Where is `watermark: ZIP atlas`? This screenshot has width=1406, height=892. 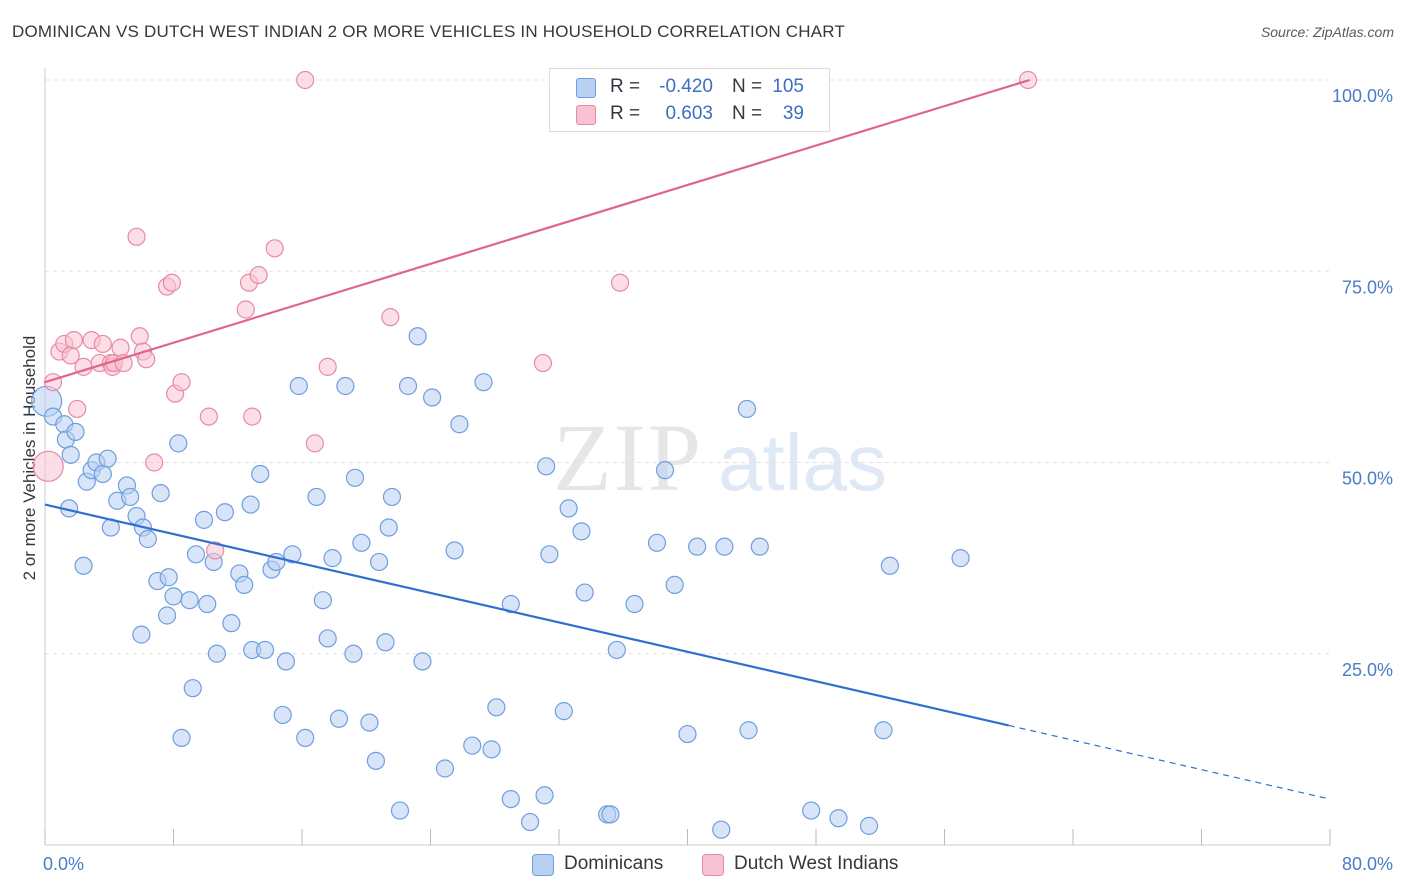
watermark: ZIP atlas is located at coordinates (720, 457).